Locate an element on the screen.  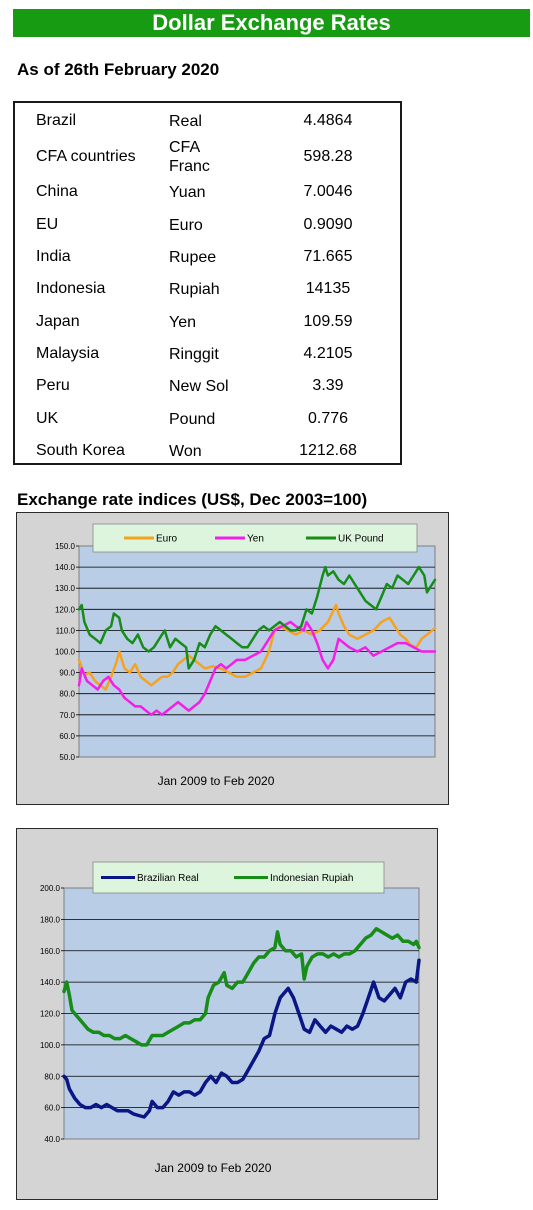
currency-name: Won is located at coordinates (185, 451).